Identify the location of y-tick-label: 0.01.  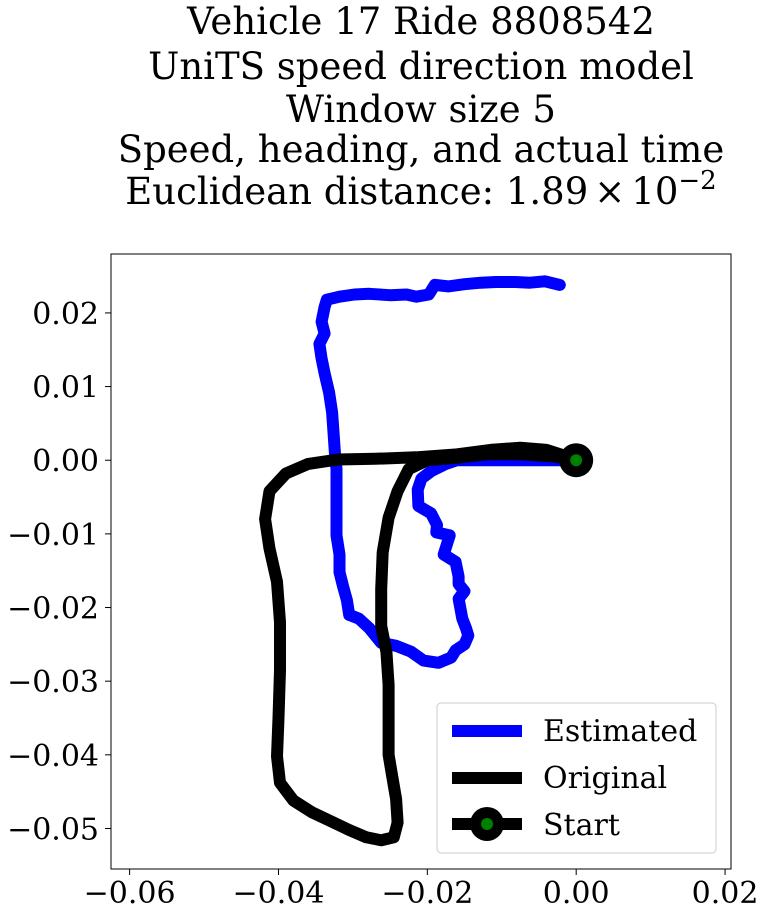
(65, 388).